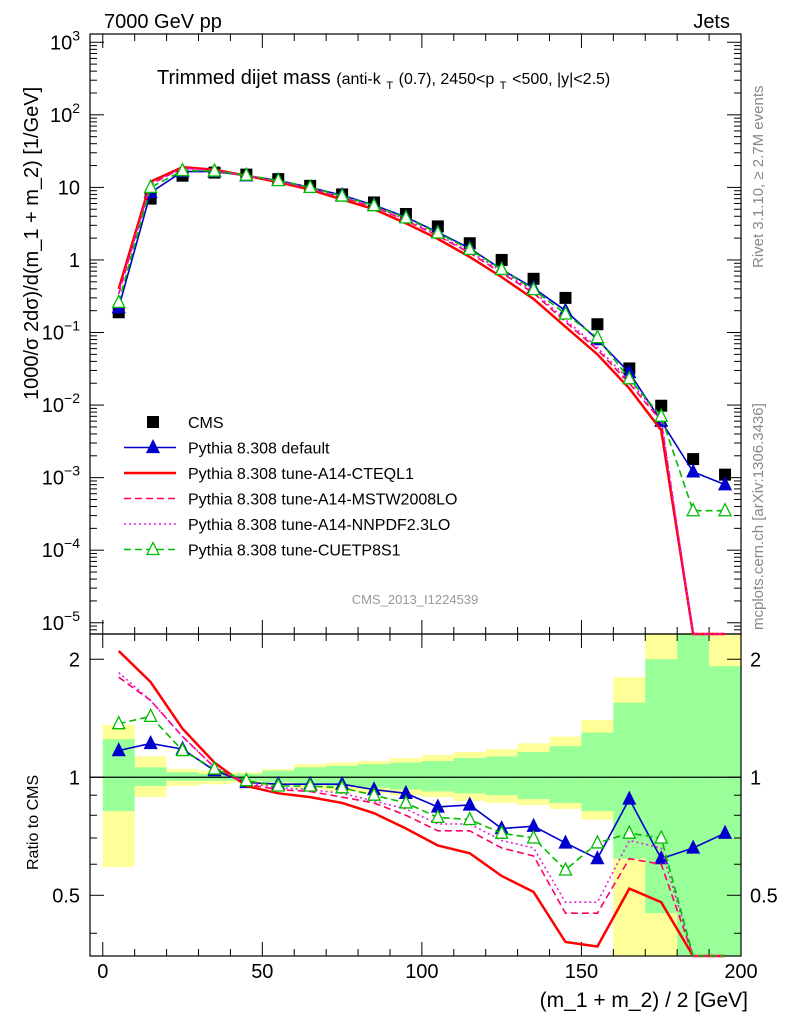 The height and width of the screenshot is (1029, 786). What do you see at coordinates (61, 331) in the screenshot?
I see `main-y-tick-label: 10⁻¹` at bounding box center [61, 331].